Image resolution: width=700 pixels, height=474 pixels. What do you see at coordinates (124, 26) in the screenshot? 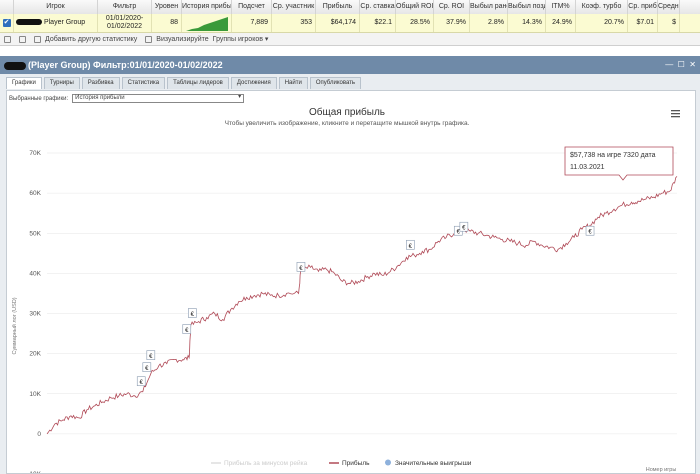
I see `filter-line2: 01/02/2022` at bounding box center [124, 26].